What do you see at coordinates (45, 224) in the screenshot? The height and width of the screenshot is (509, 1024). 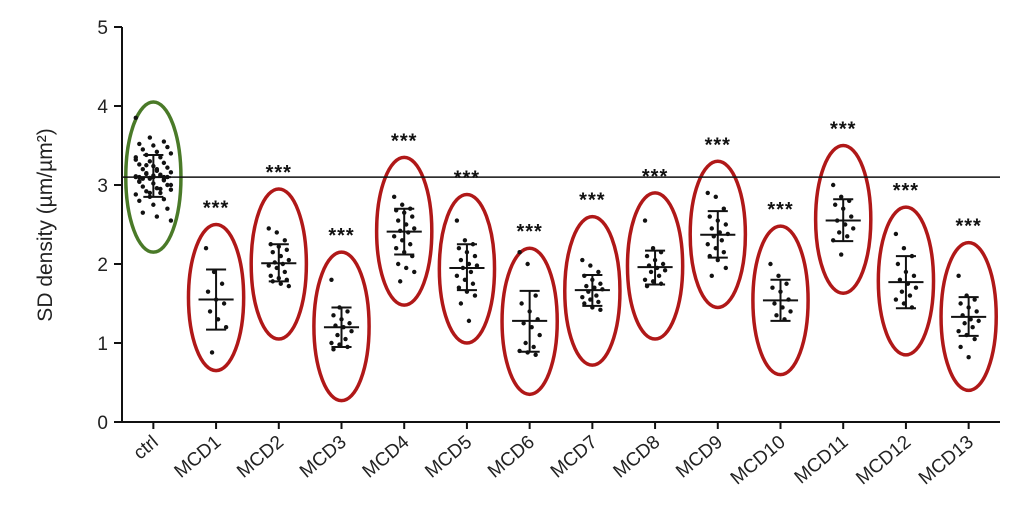 I see `y-axis-title: SD density (µm/µm²)` at bounding box center [45, 224].